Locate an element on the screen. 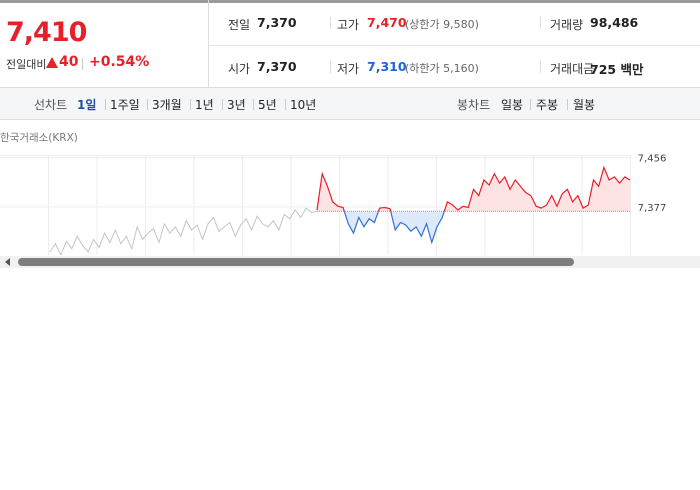 Image resolution: width=700 pixels, height=490 pixels. stat-value: 7,470 is located at coordinates (387, 22).